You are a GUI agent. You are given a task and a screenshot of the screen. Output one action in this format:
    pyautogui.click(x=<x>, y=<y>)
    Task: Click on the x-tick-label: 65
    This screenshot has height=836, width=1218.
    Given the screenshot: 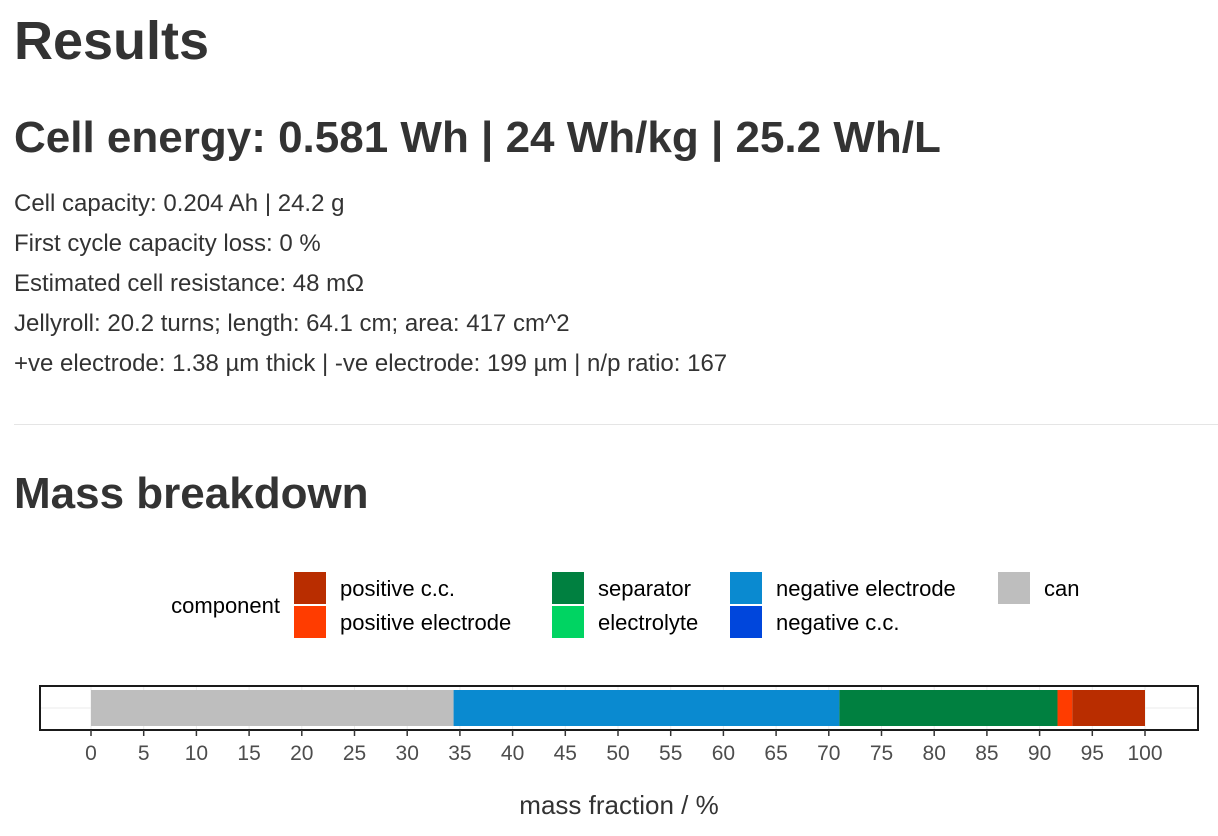 What is the action you would take?
    pyautogui.click(x=775, y=753)
    